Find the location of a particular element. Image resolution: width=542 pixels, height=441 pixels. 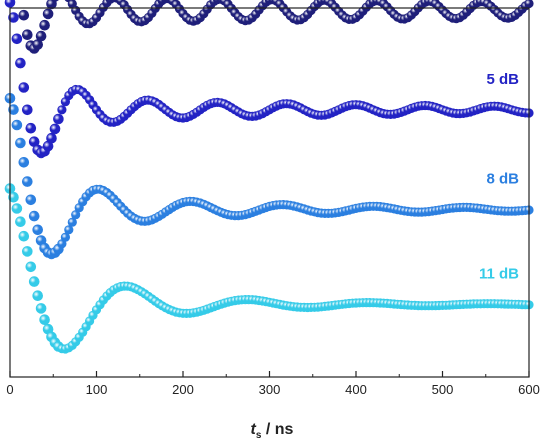

x-tick-label: 500 is located at coordinates (443, 389).